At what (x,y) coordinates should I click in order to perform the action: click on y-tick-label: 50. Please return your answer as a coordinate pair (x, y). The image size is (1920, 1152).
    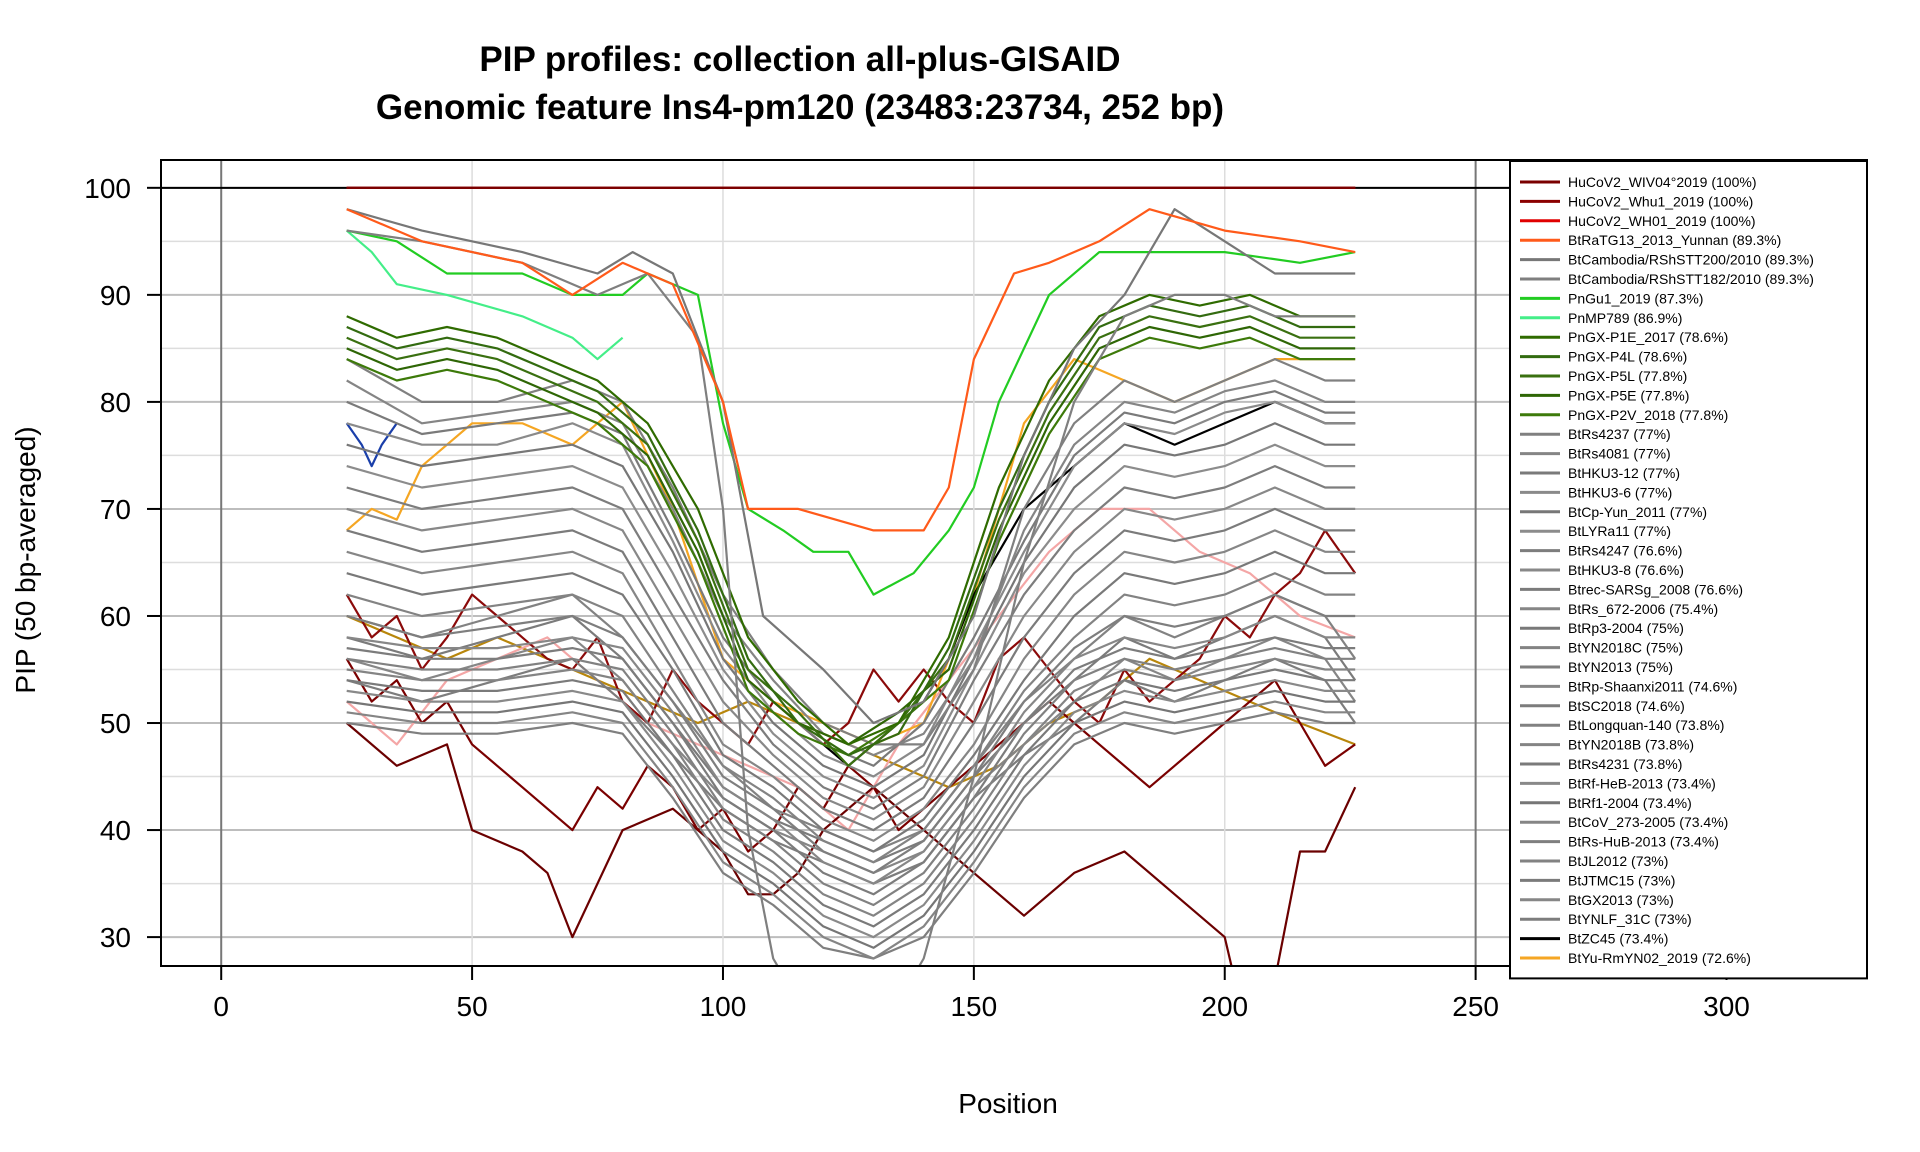
    Looking at the image, I should click on (115, 723).